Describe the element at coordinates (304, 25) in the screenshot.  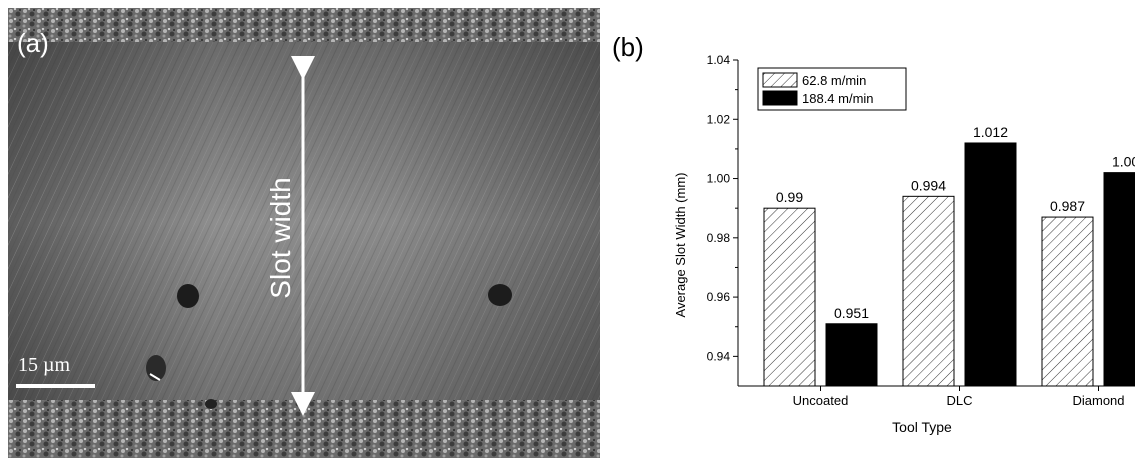
I see `top-edge-rough` at that location.